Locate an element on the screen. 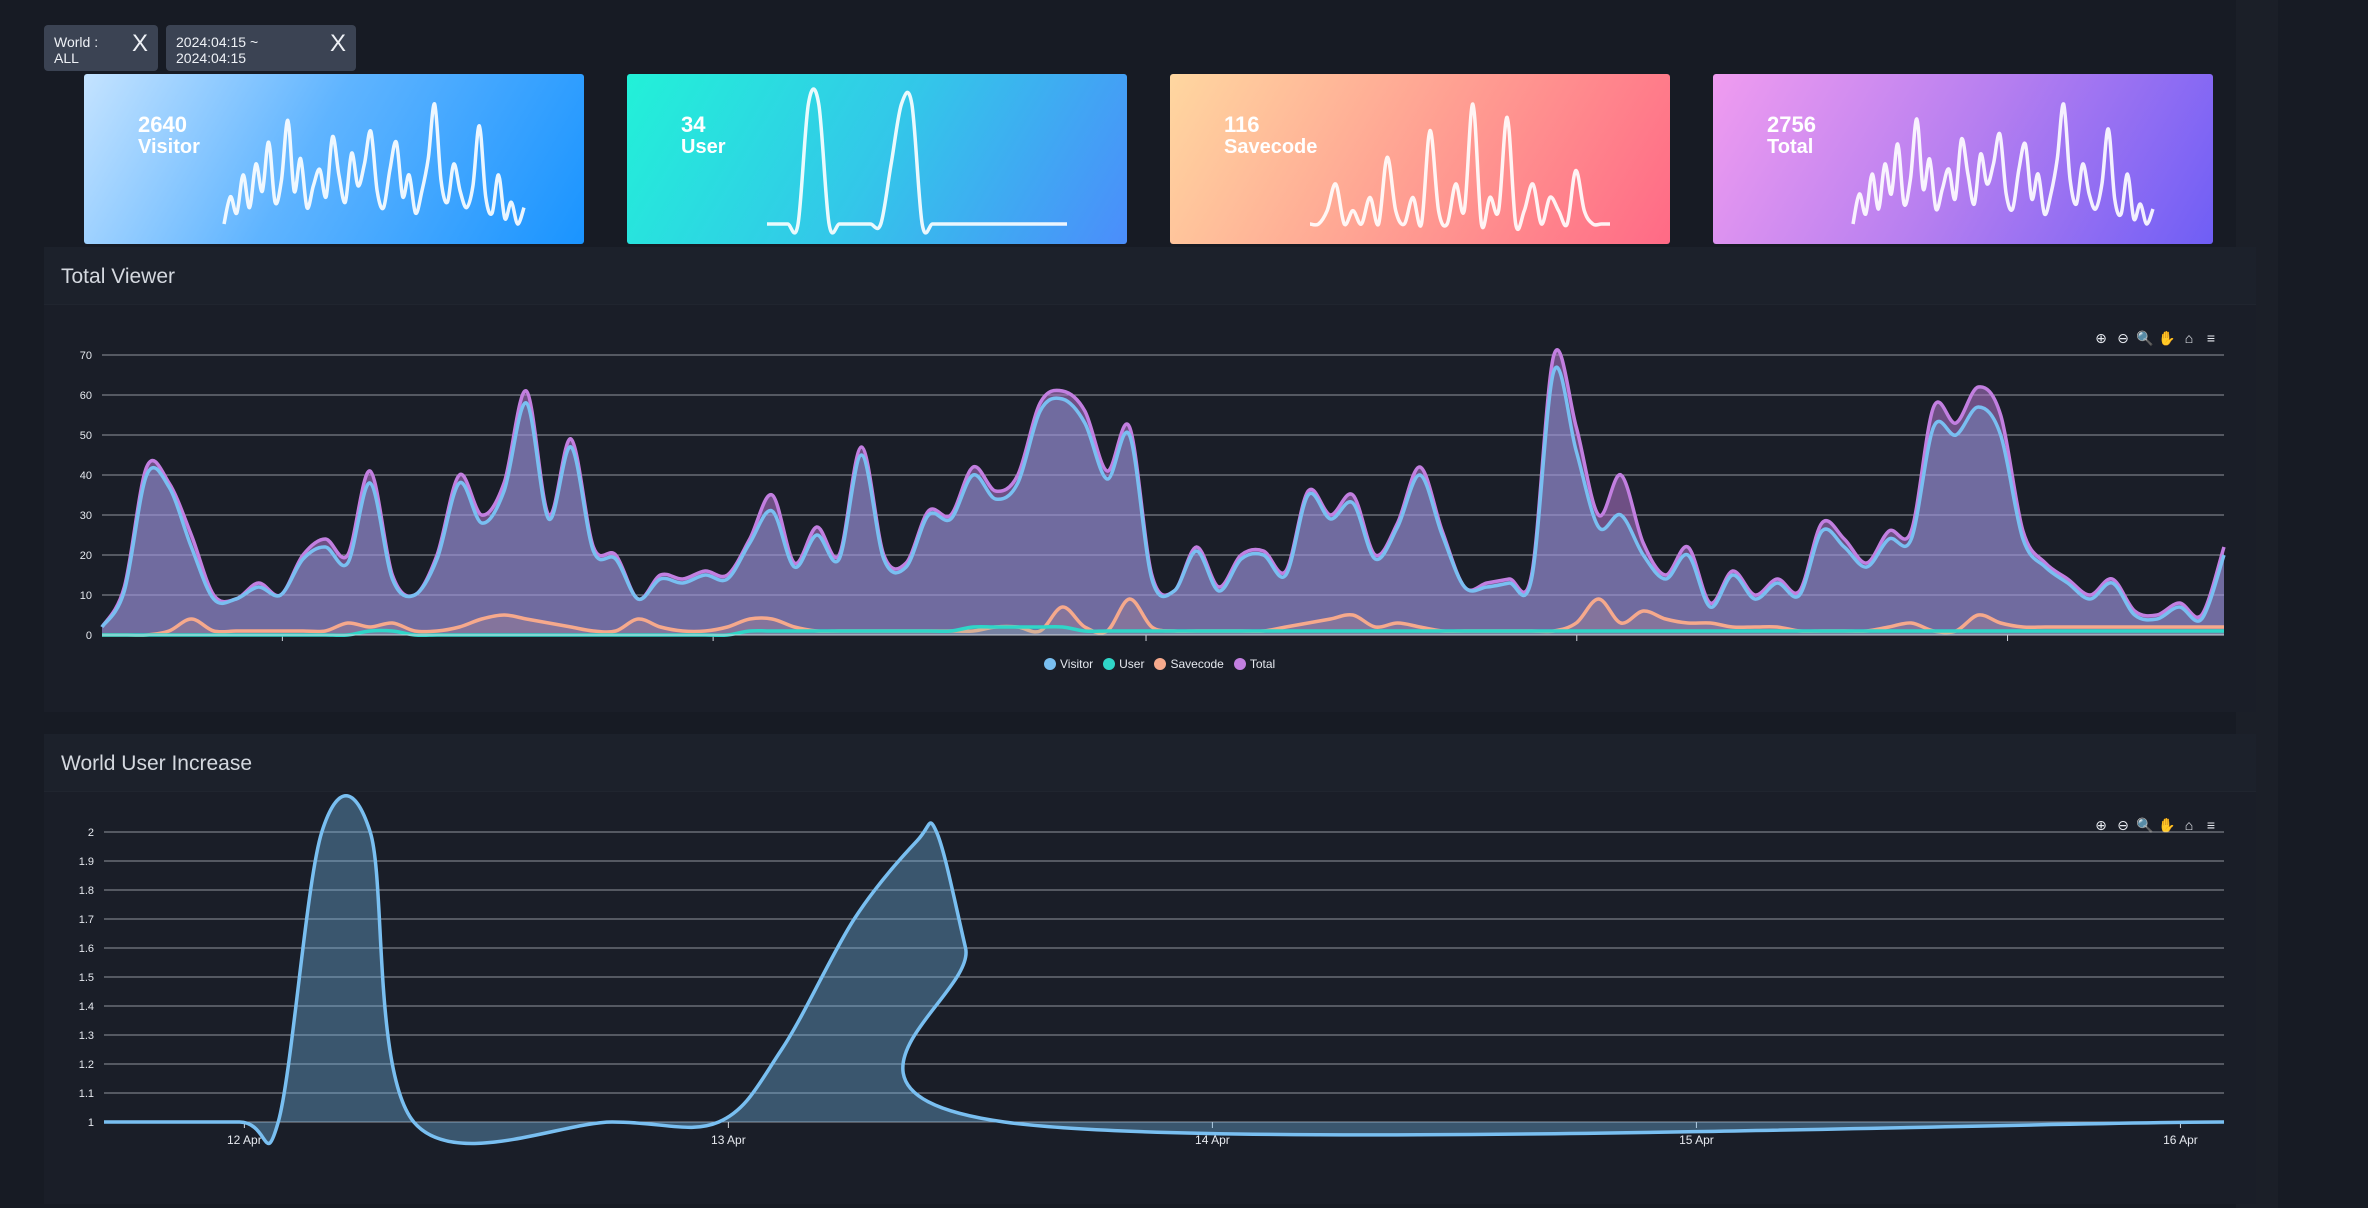  user-card: 34 User is located at coordinates (877, 159).